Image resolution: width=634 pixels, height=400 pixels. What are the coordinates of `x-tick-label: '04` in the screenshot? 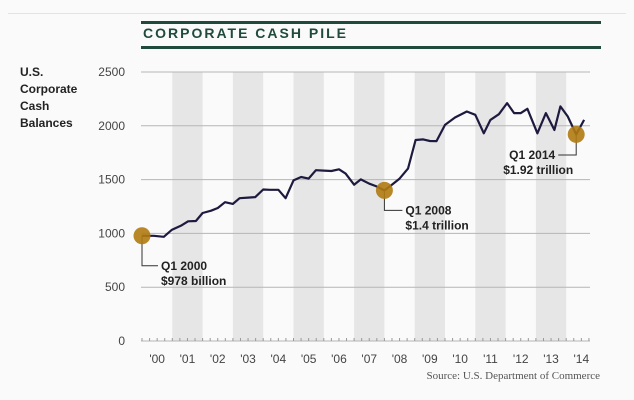 It's located at (279, 359).